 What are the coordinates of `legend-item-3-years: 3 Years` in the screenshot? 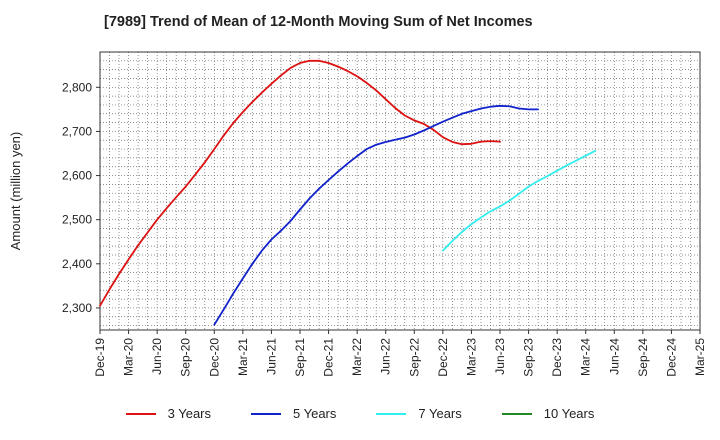 It's located at (168, 413).